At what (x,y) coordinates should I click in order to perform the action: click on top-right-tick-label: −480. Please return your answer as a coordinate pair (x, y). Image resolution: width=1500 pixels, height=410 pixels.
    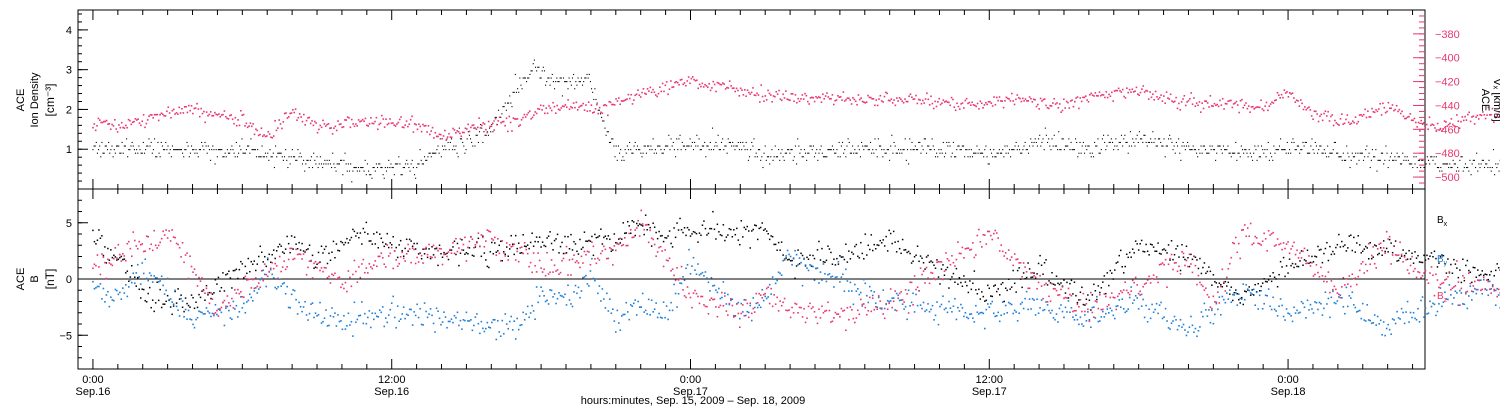
    Looking at the image, I should click on (1447, 154).